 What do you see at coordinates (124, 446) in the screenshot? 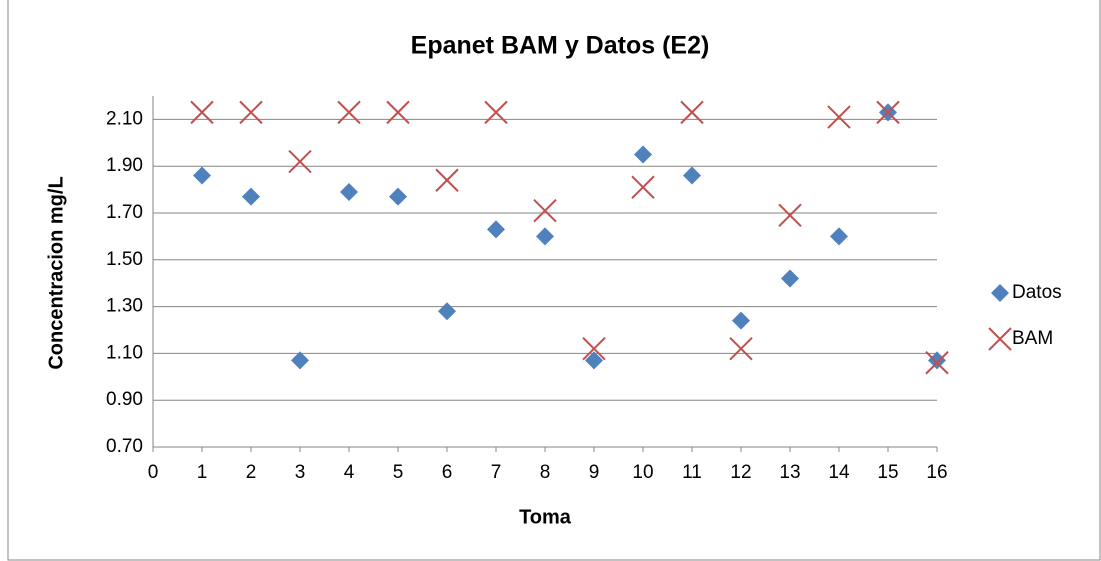
I see `y-tick-label: 0.70` at bounding box center [124, 446].